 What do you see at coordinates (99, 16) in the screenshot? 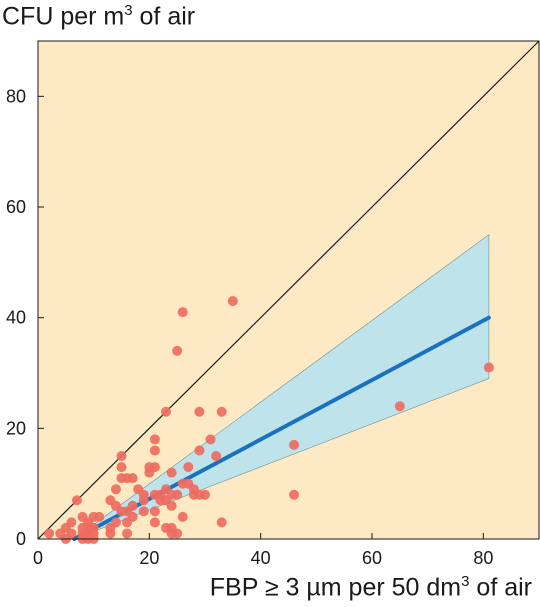
I see `y-axis-label: CFU per m3 of air` at bounding box center [99, 16].